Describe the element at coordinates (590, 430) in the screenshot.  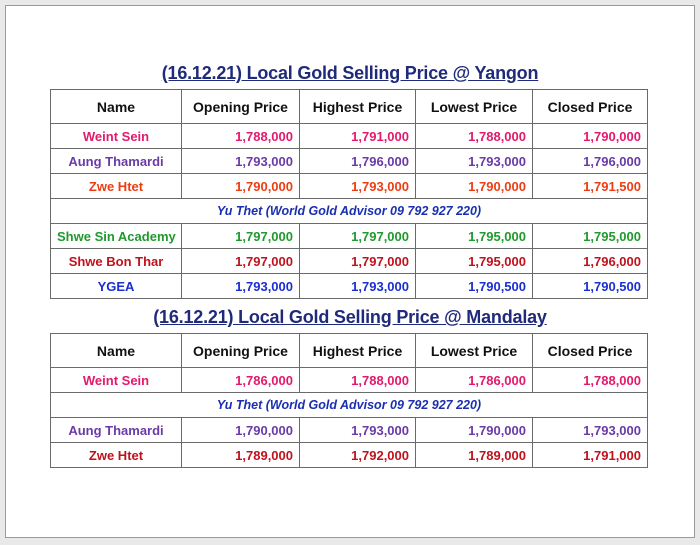
I see `closed-price: 1,793,000` at that location.